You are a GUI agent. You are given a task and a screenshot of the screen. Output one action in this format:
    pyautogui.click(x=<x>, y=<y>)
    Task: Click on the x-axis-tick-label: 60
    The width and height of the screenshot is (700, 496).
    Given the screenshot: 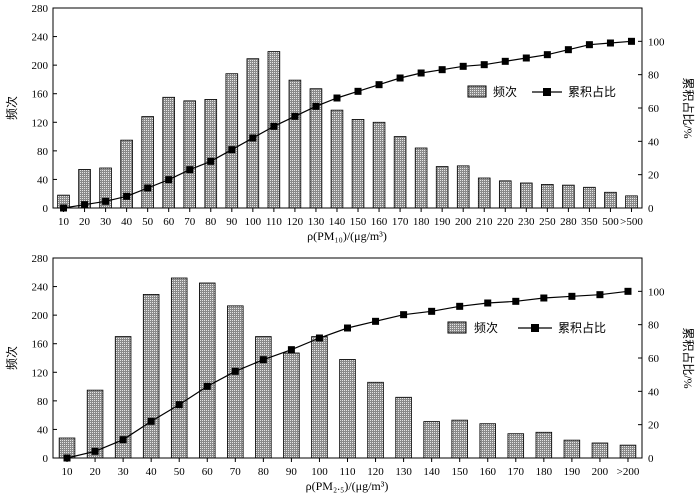 What is the action you would take?
    pyautogui.click(x=169, y=222)
    